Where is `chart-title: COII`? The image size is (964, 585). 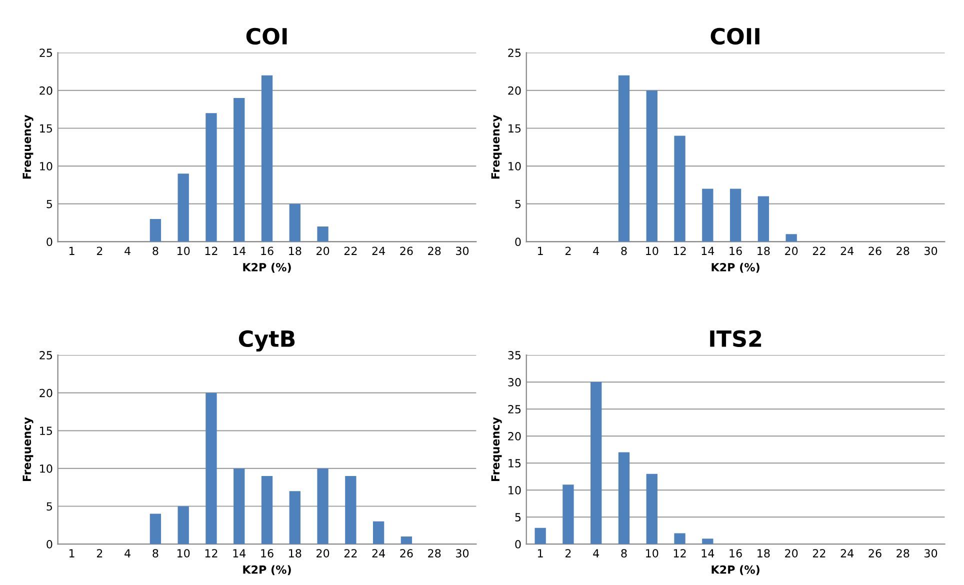 chart-title: COII is located at coordinates (735, 36).